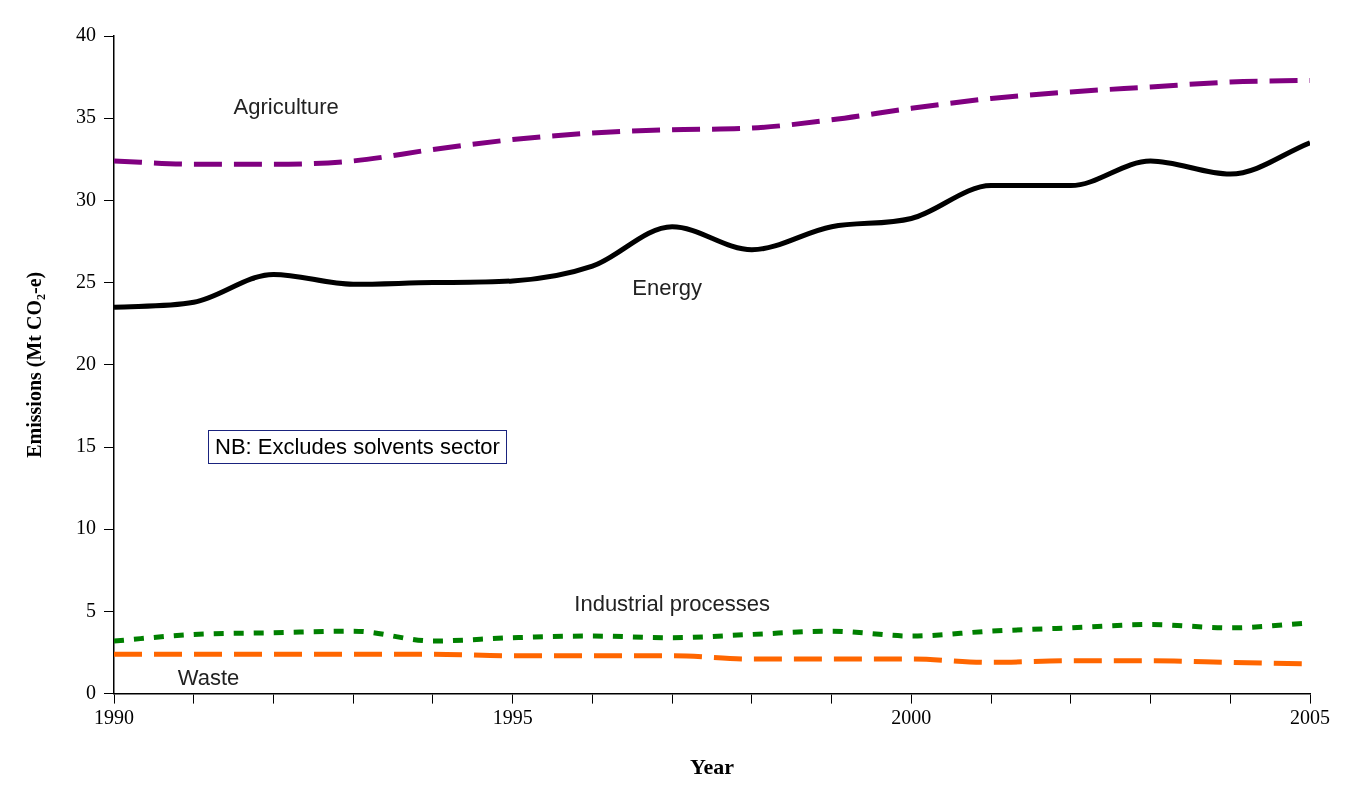  I want to click on y-tick-label: 0, so click(91, 691).